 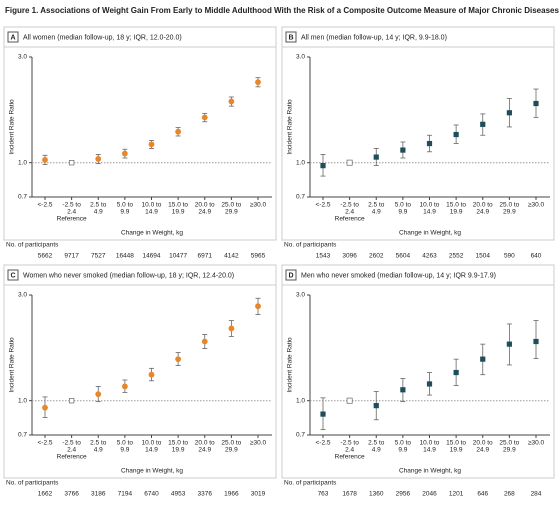 What do you see at coordinates (71, 212) in the screenshot?
I see `x-tick-label: 2.4` at bounding box center [71, 212].